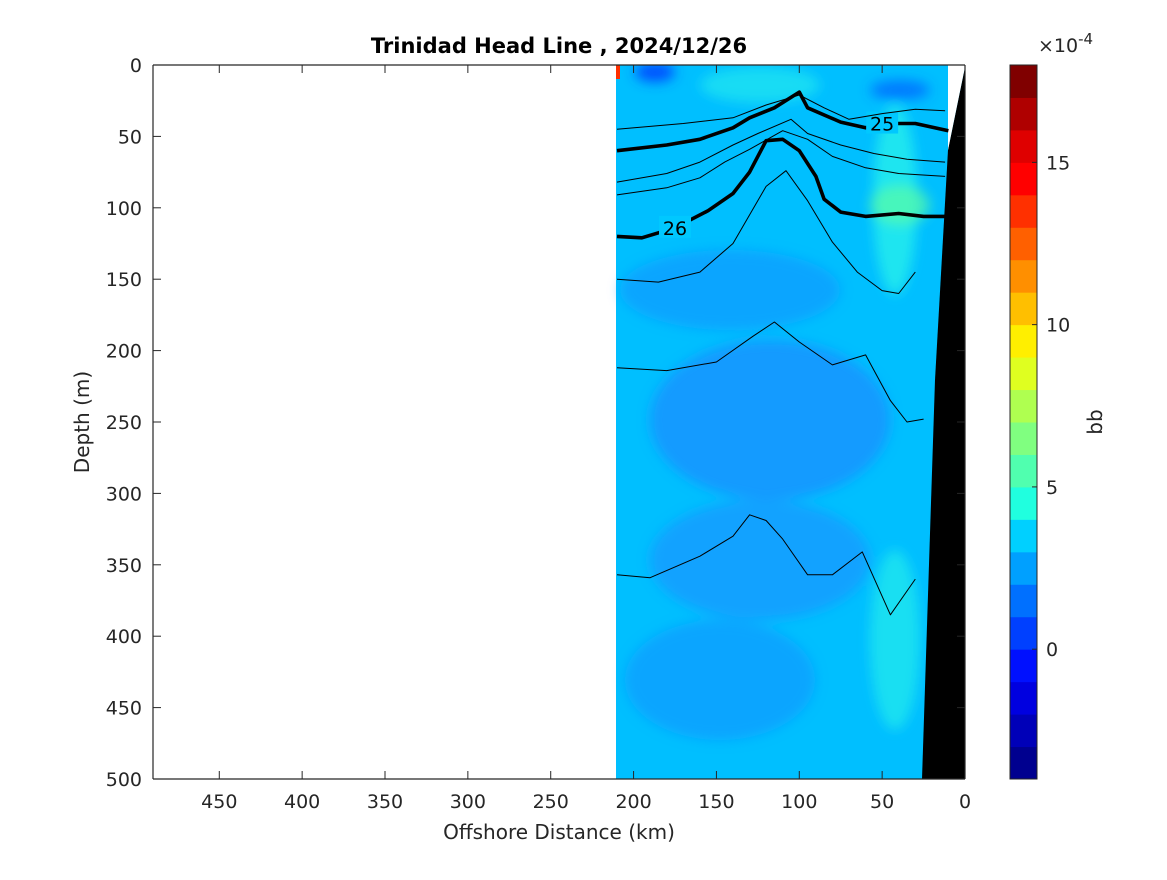  What do you see at coordinates (882, 125) in the screenshot?
I see `contour-label: 25` at bounding box center [882, 125].